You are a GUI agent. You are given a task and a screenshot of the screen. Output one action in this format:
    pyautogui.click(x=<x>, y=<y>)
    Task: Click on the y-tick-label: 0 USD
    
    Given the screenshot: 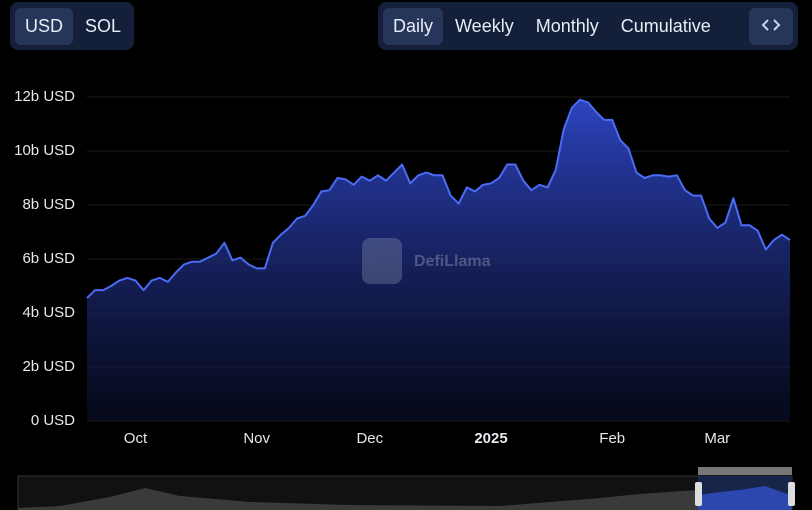 What is the action you would take?
    pyautogui.click(x=53, y=420)
    